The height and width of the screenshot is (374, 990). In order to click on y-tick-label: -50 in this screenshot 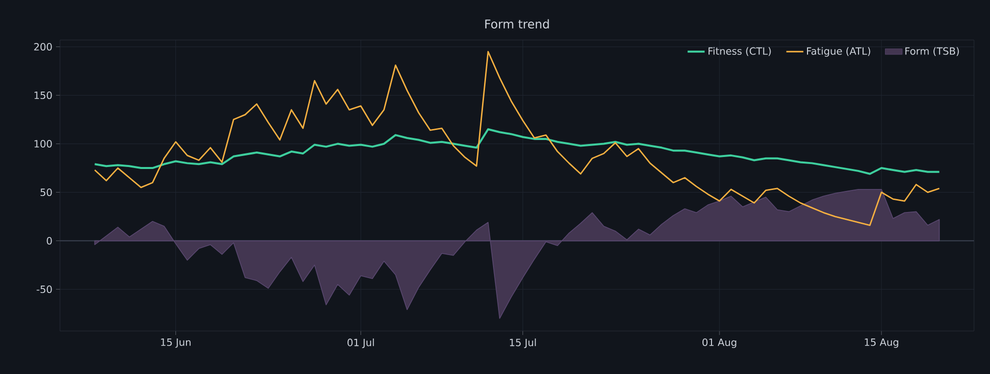, I will do `click(44, 290)`.